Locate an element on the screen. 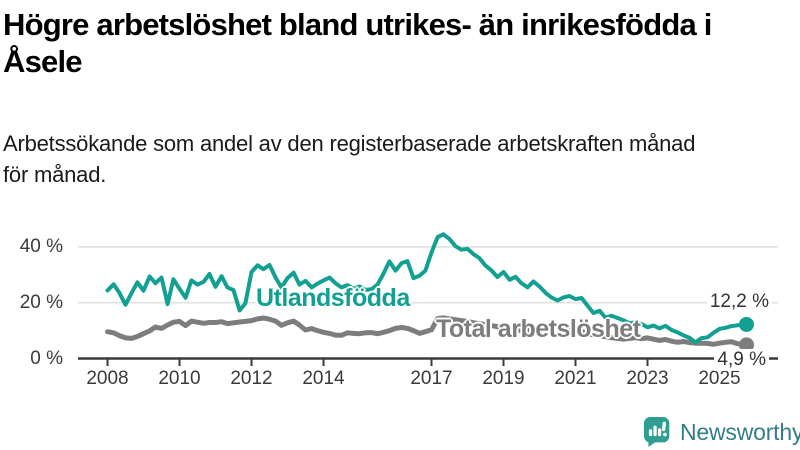  x-axis-tick-label: 2010 is located at coordinates (179, 378).